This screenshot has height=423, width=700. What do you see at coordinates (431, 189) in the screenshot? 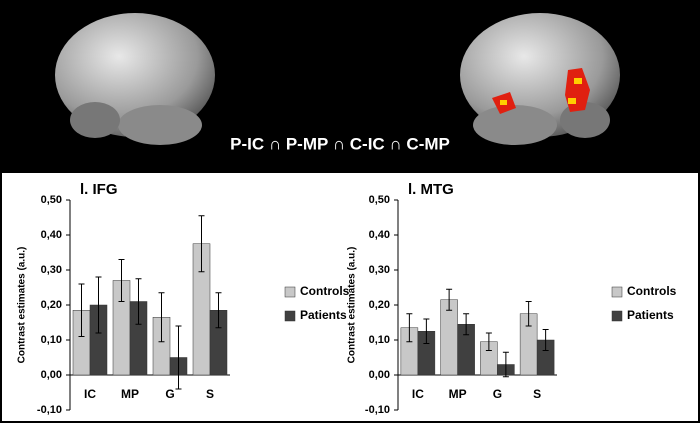
I see `chart-title: l. MTG` at bounding box center [431, 189].